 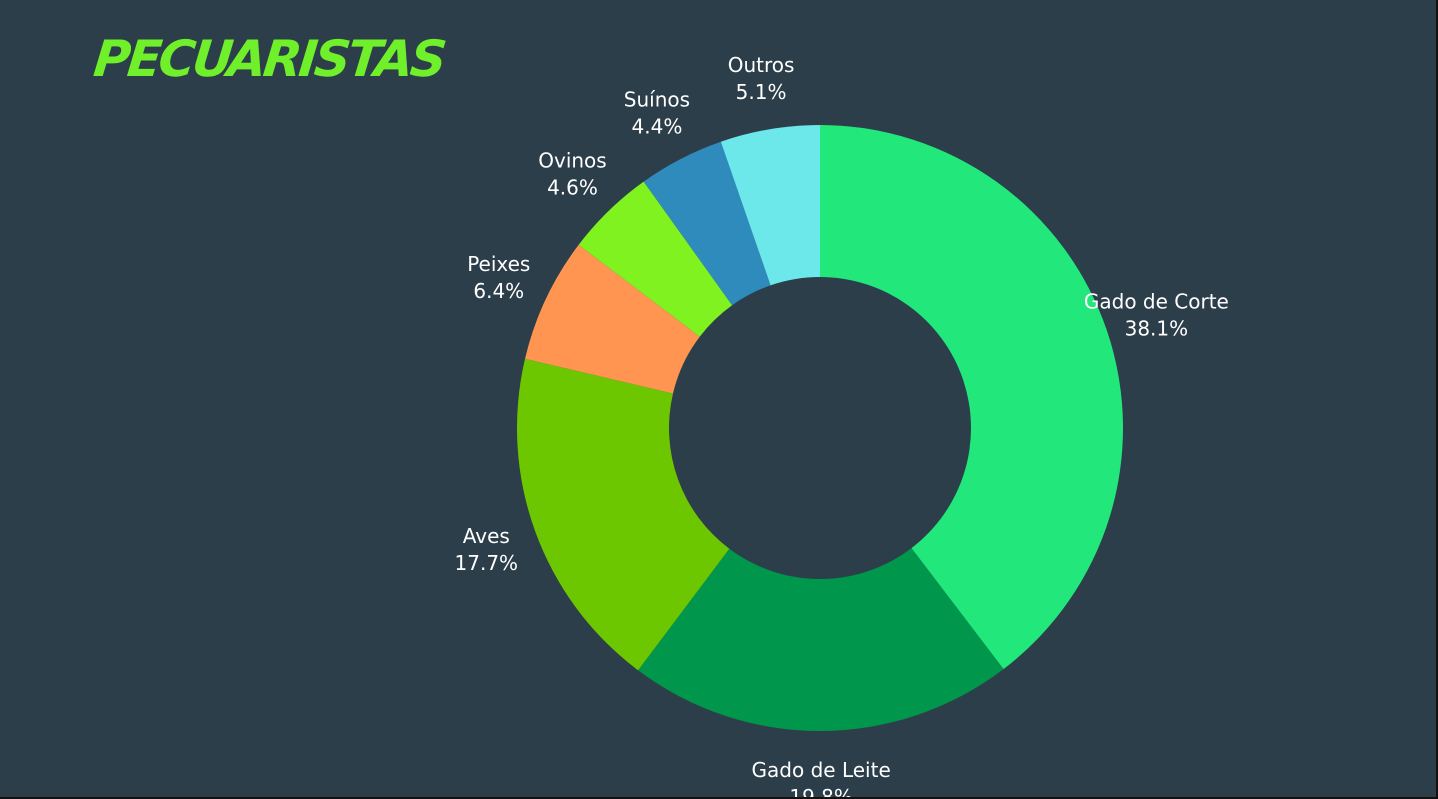 I want to click on slice-label-peixes: Peixes, so click(x=498, y=264).